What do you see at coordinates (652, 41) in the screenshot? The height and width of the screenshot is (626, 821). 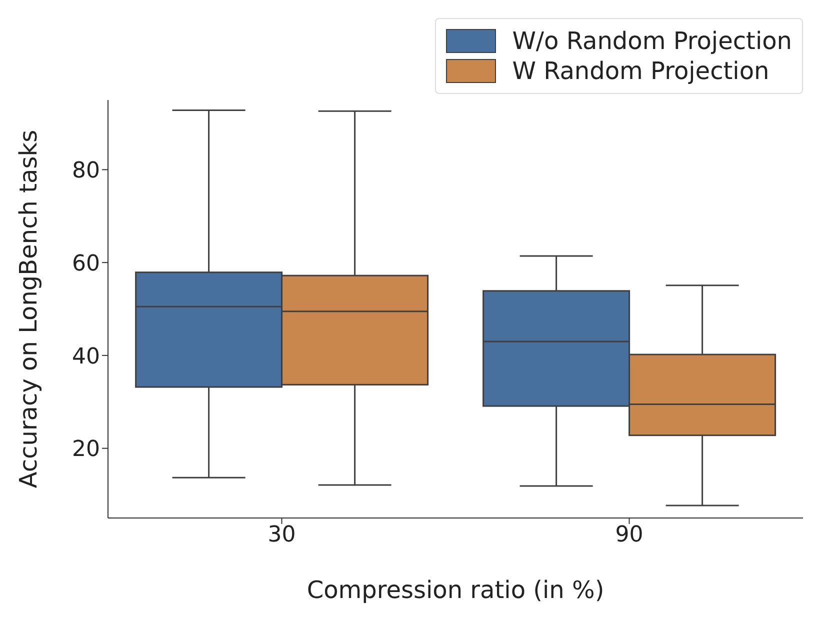 I see `legend-label: W/o Random Projection` at bounding box center [652, 41].